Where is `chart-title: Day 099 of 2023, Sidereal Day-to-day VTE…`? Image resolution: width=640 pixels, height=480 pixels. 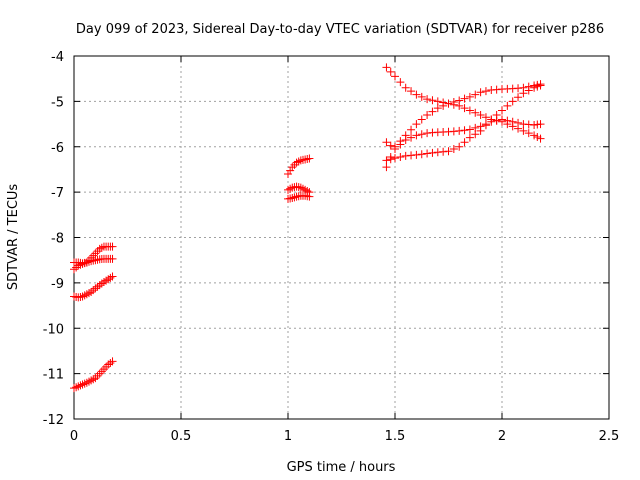 chart-title: Day 099 of 2023, Sidereal Day-to-day VTE… is located at coordinates (340, 29).